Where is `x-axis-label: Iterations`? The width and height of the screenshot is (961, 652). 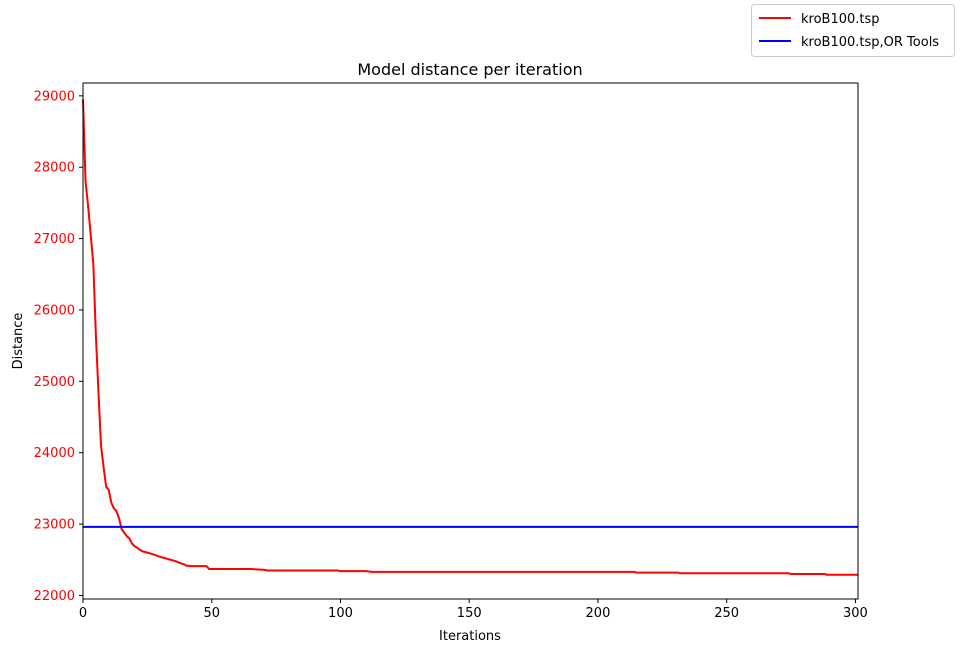 x-axis-label: Iterations is located at coordinates (470, 636).